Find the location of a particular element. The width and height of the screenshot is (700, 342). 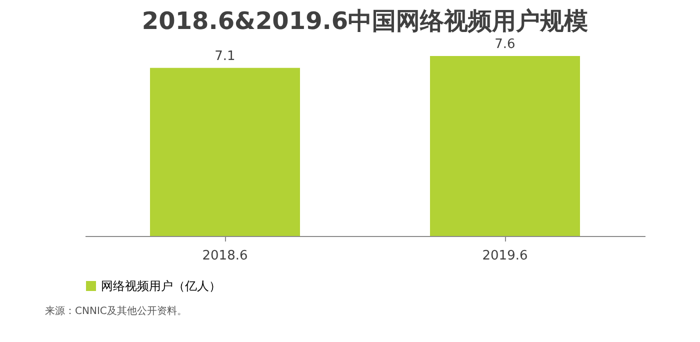

data-label: 7.1 is located at coordinates (225, 56).